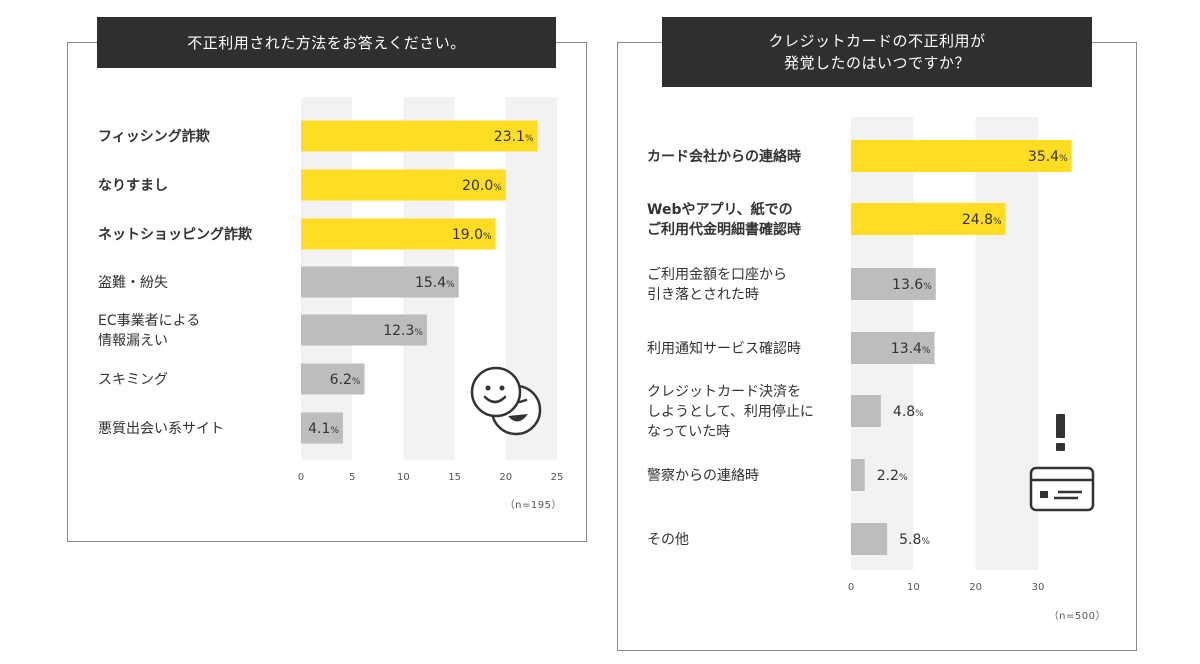 This screenshot has width=1200, height=664. Describe the element at coordinates (730, 412) in the screenshot. I see `right-category-label: クレジットカード決済をしようとして、利用停止になっていた時` at that location.